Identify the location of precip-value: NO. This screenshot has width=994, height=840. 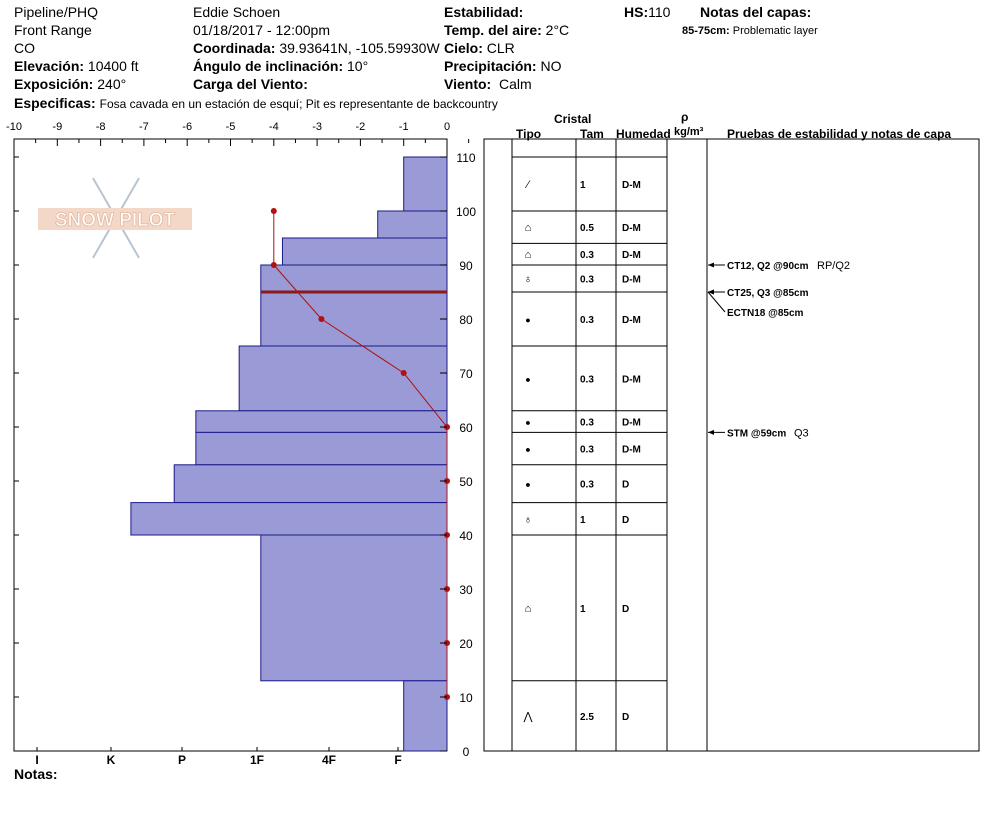
(551, 66).